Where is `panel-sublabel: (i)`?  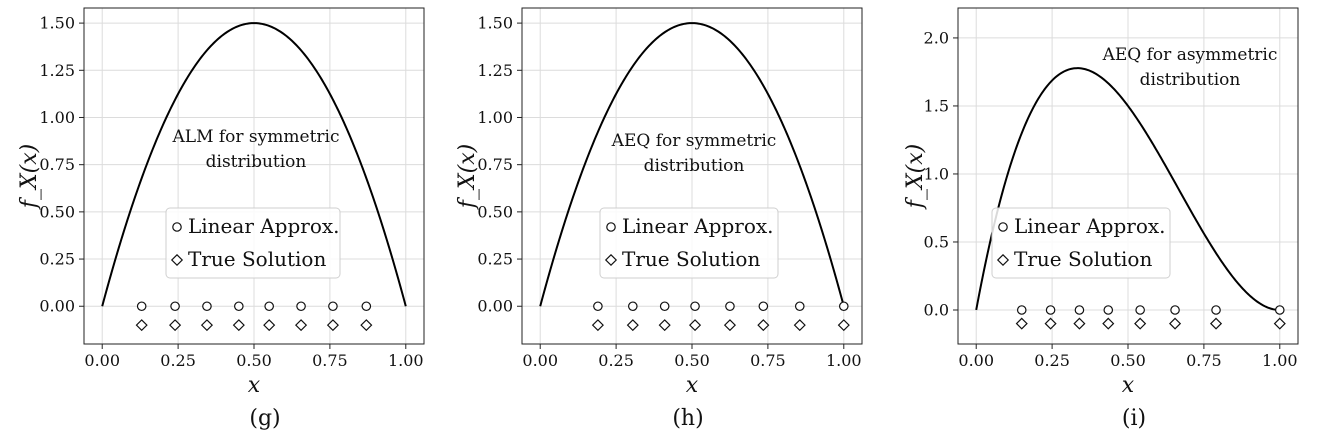 panel-sublabel: (i) is located at coordinates (1134, 418).